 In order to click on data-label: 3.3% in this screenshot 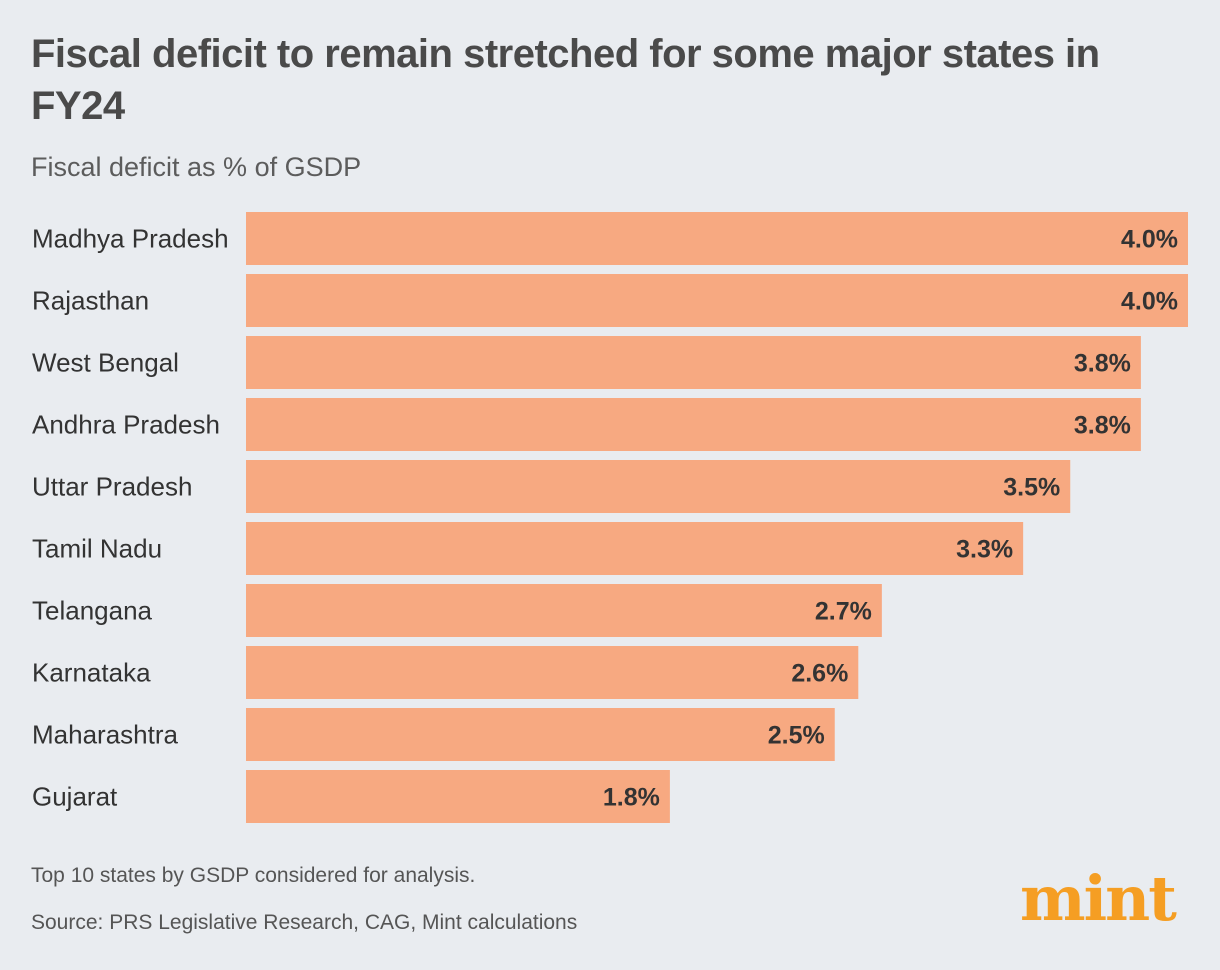, I will do `click(984, 550)`.